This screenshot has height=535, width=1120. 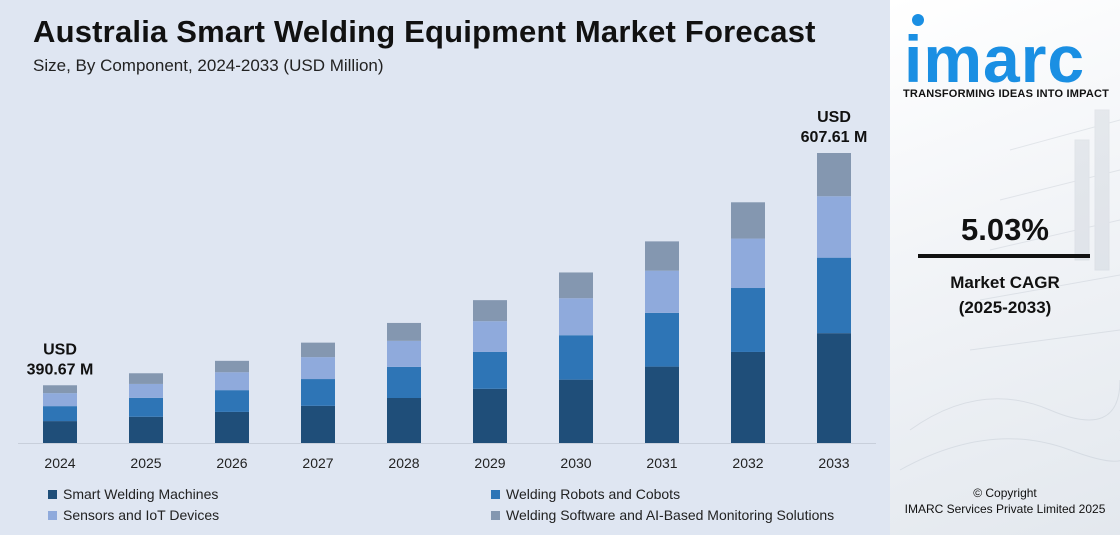 What do you see at coordinates (1005, 229) in the screenshot?
I see `cagr-value: 5.03%` at bounding box center [1005, 229].